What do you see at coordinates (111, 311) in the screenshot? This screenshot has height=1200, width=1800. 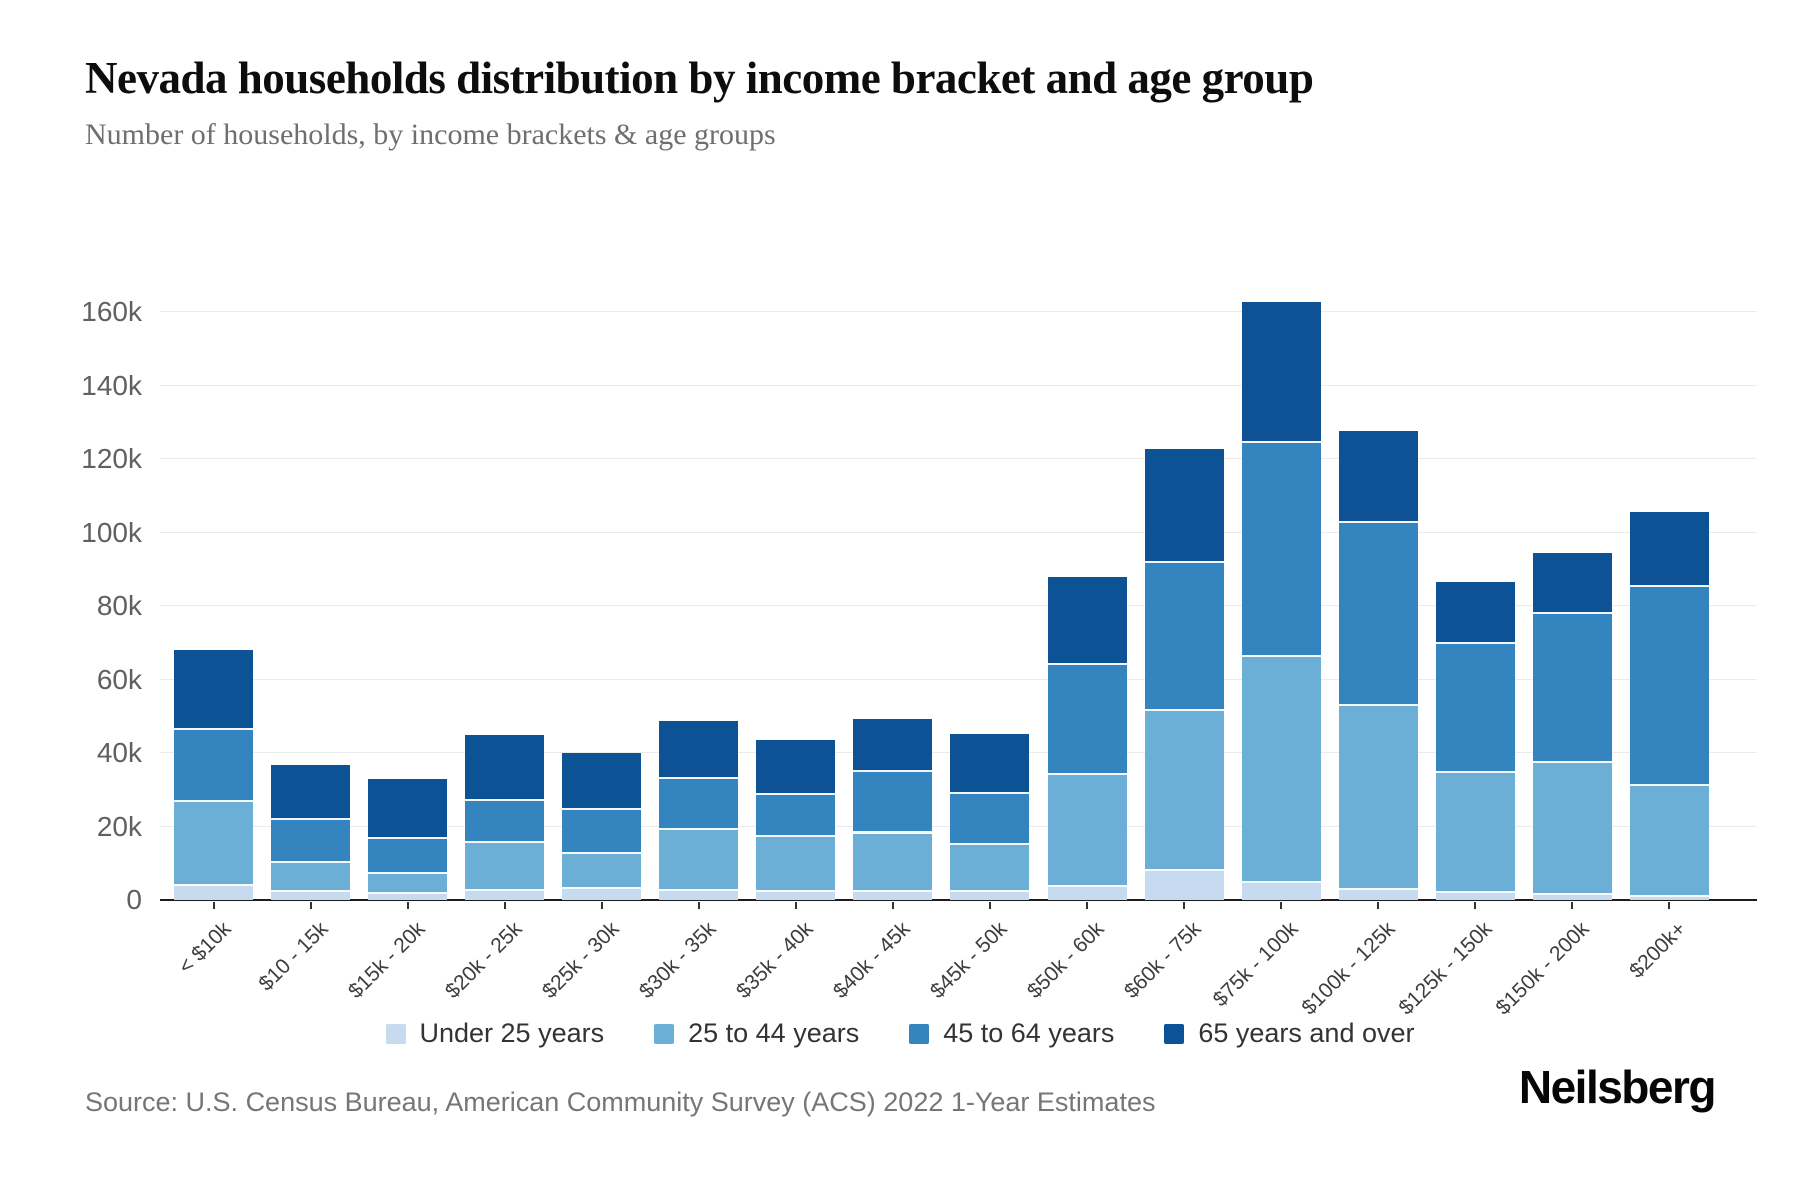 I see `y-axis-tick-label: 160k` at bounding box center [111, 311].